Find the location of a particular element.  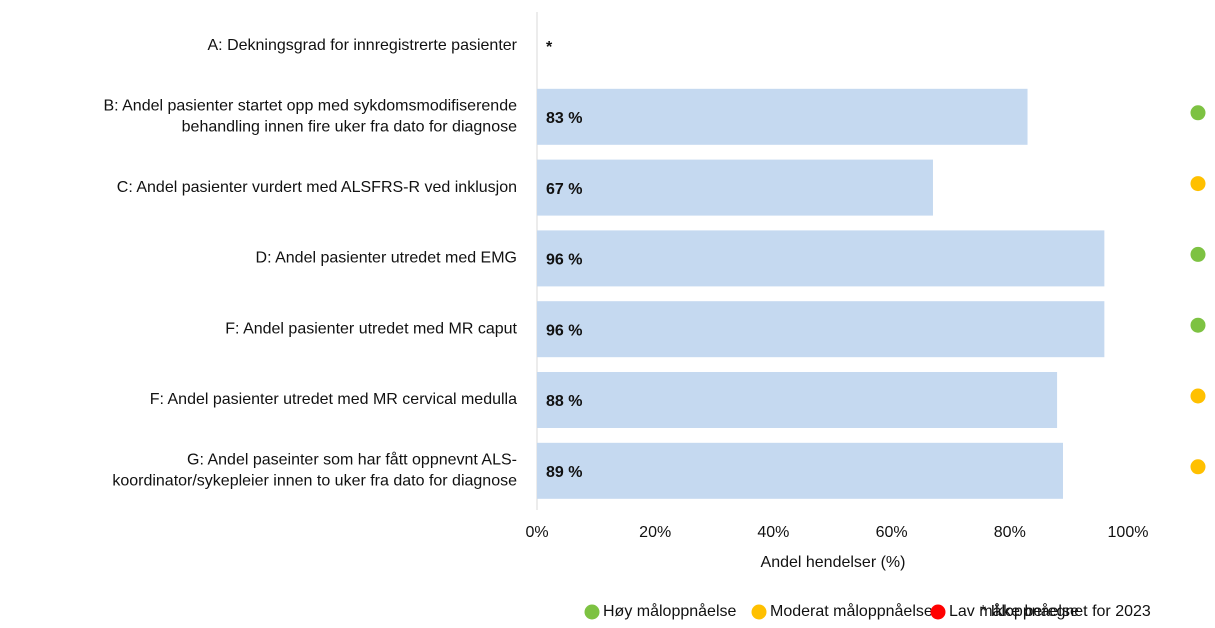

y-tick-label: D: Andel pasienter utredet med EMG is located at coordinates (386, 258).